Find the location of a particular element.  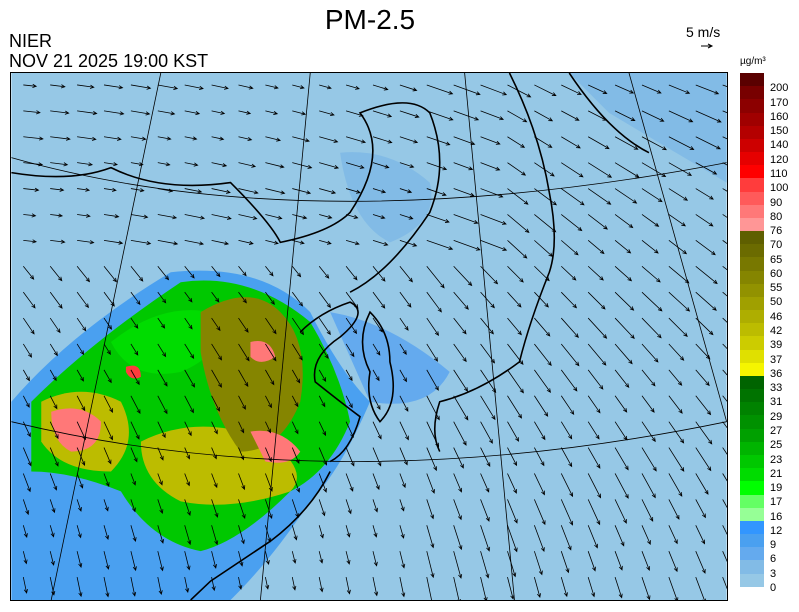

legend-label: 21 is located at coordinates (776, 473).